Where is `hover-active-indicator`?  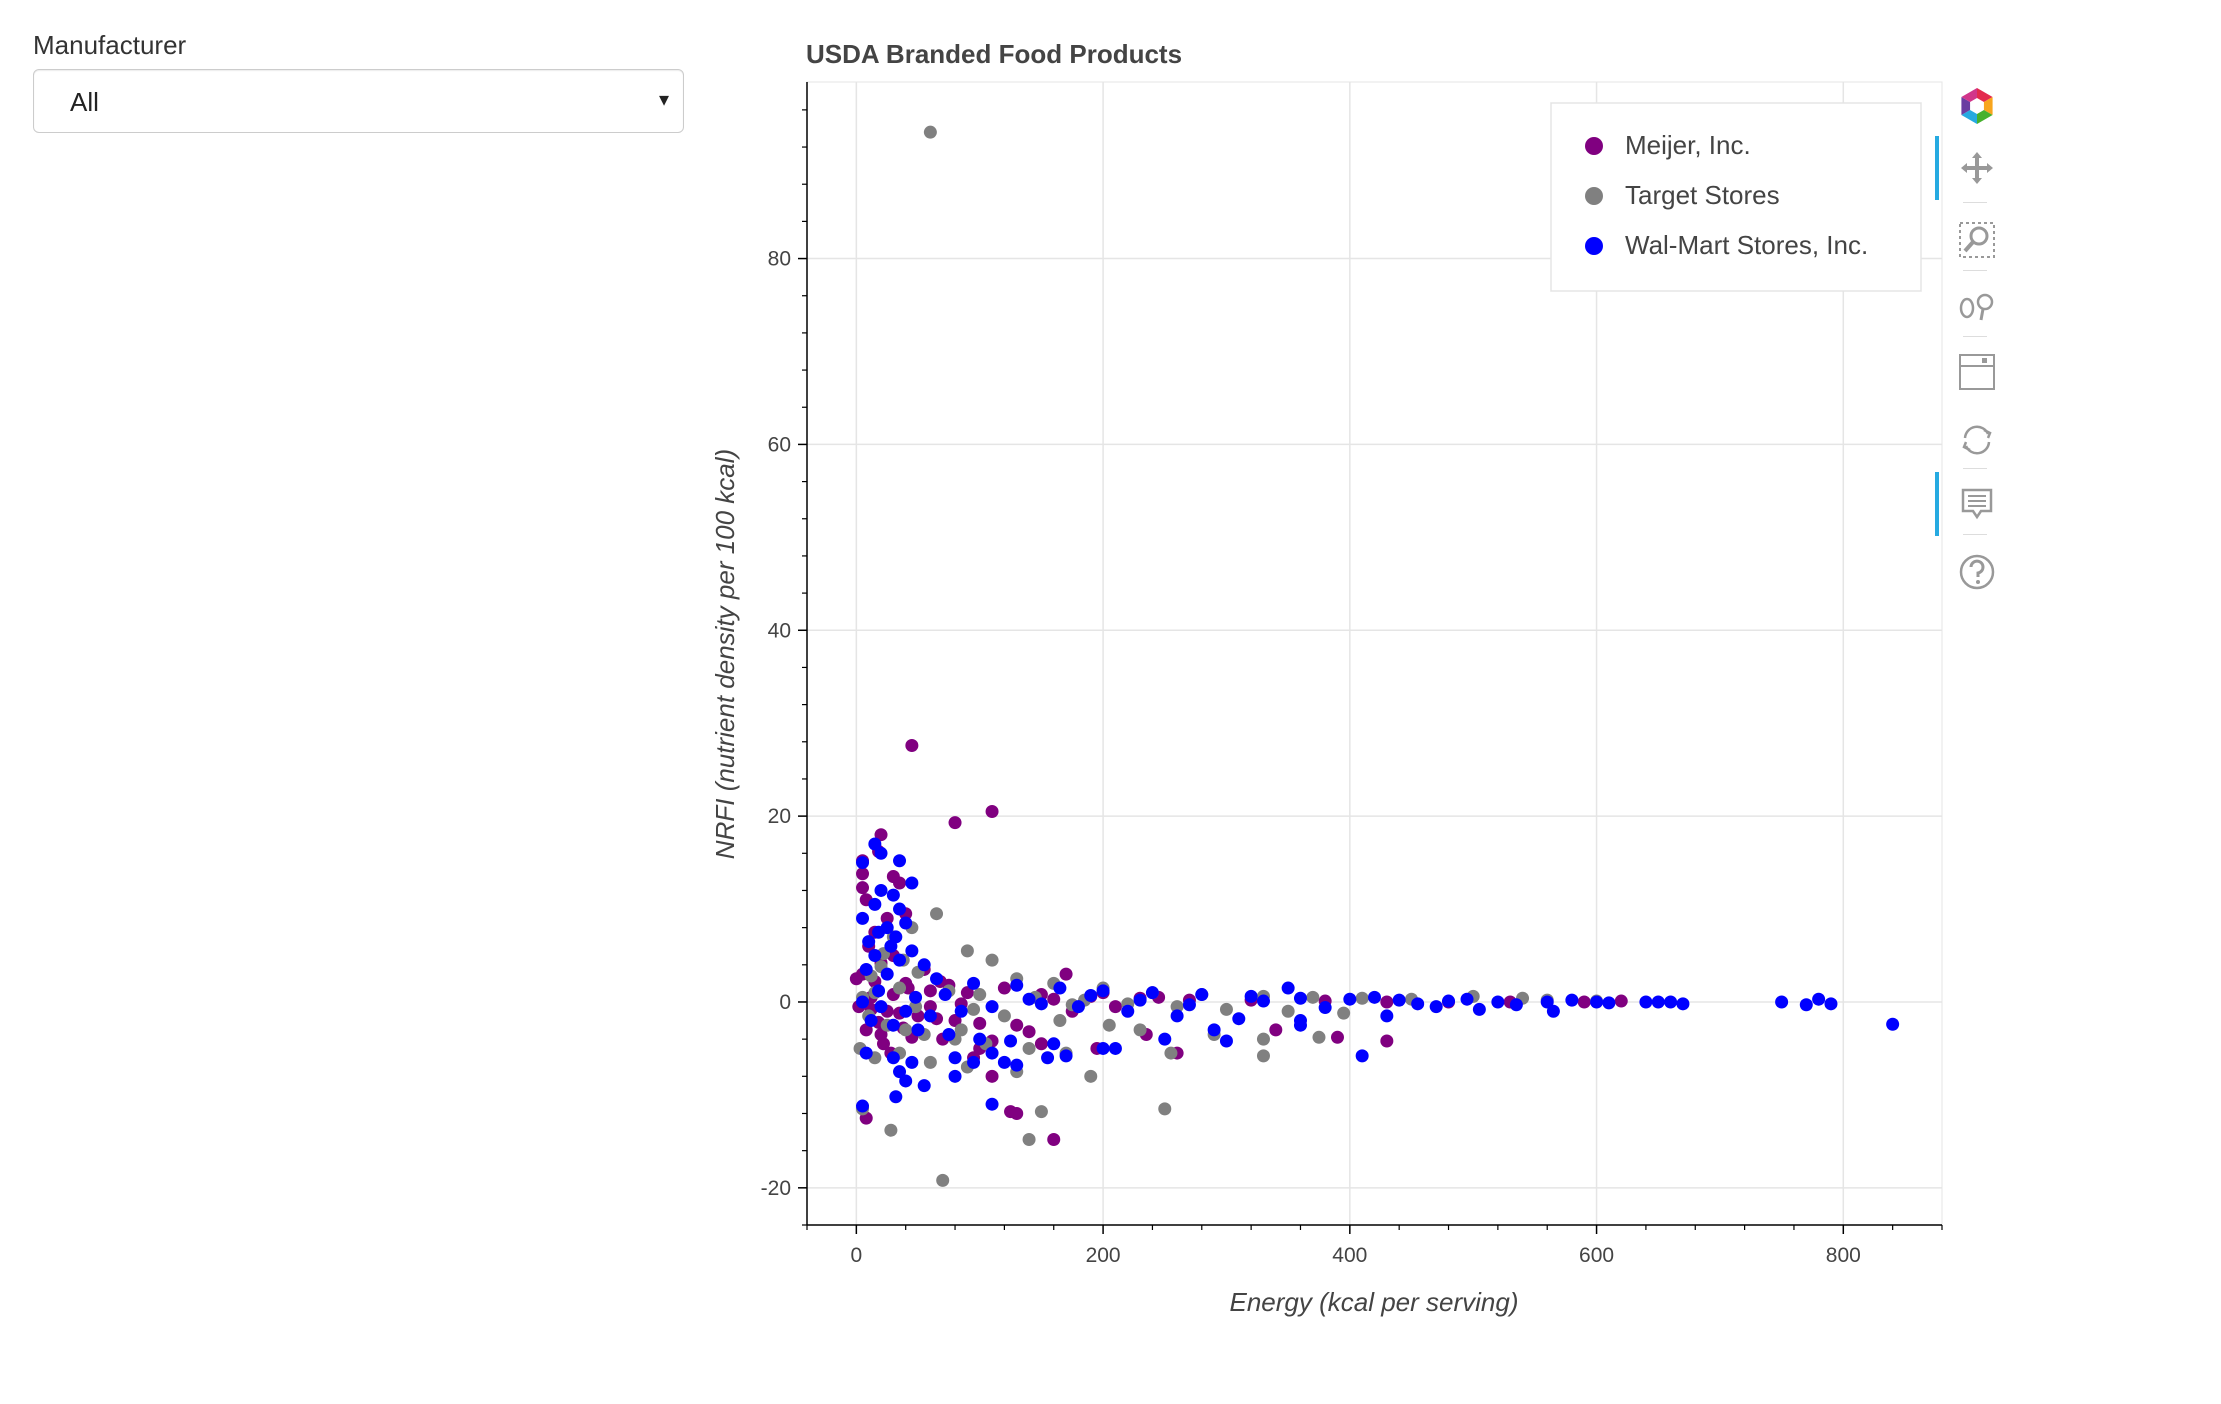
hover-active-indicator is located at coordinates (1937, 504).